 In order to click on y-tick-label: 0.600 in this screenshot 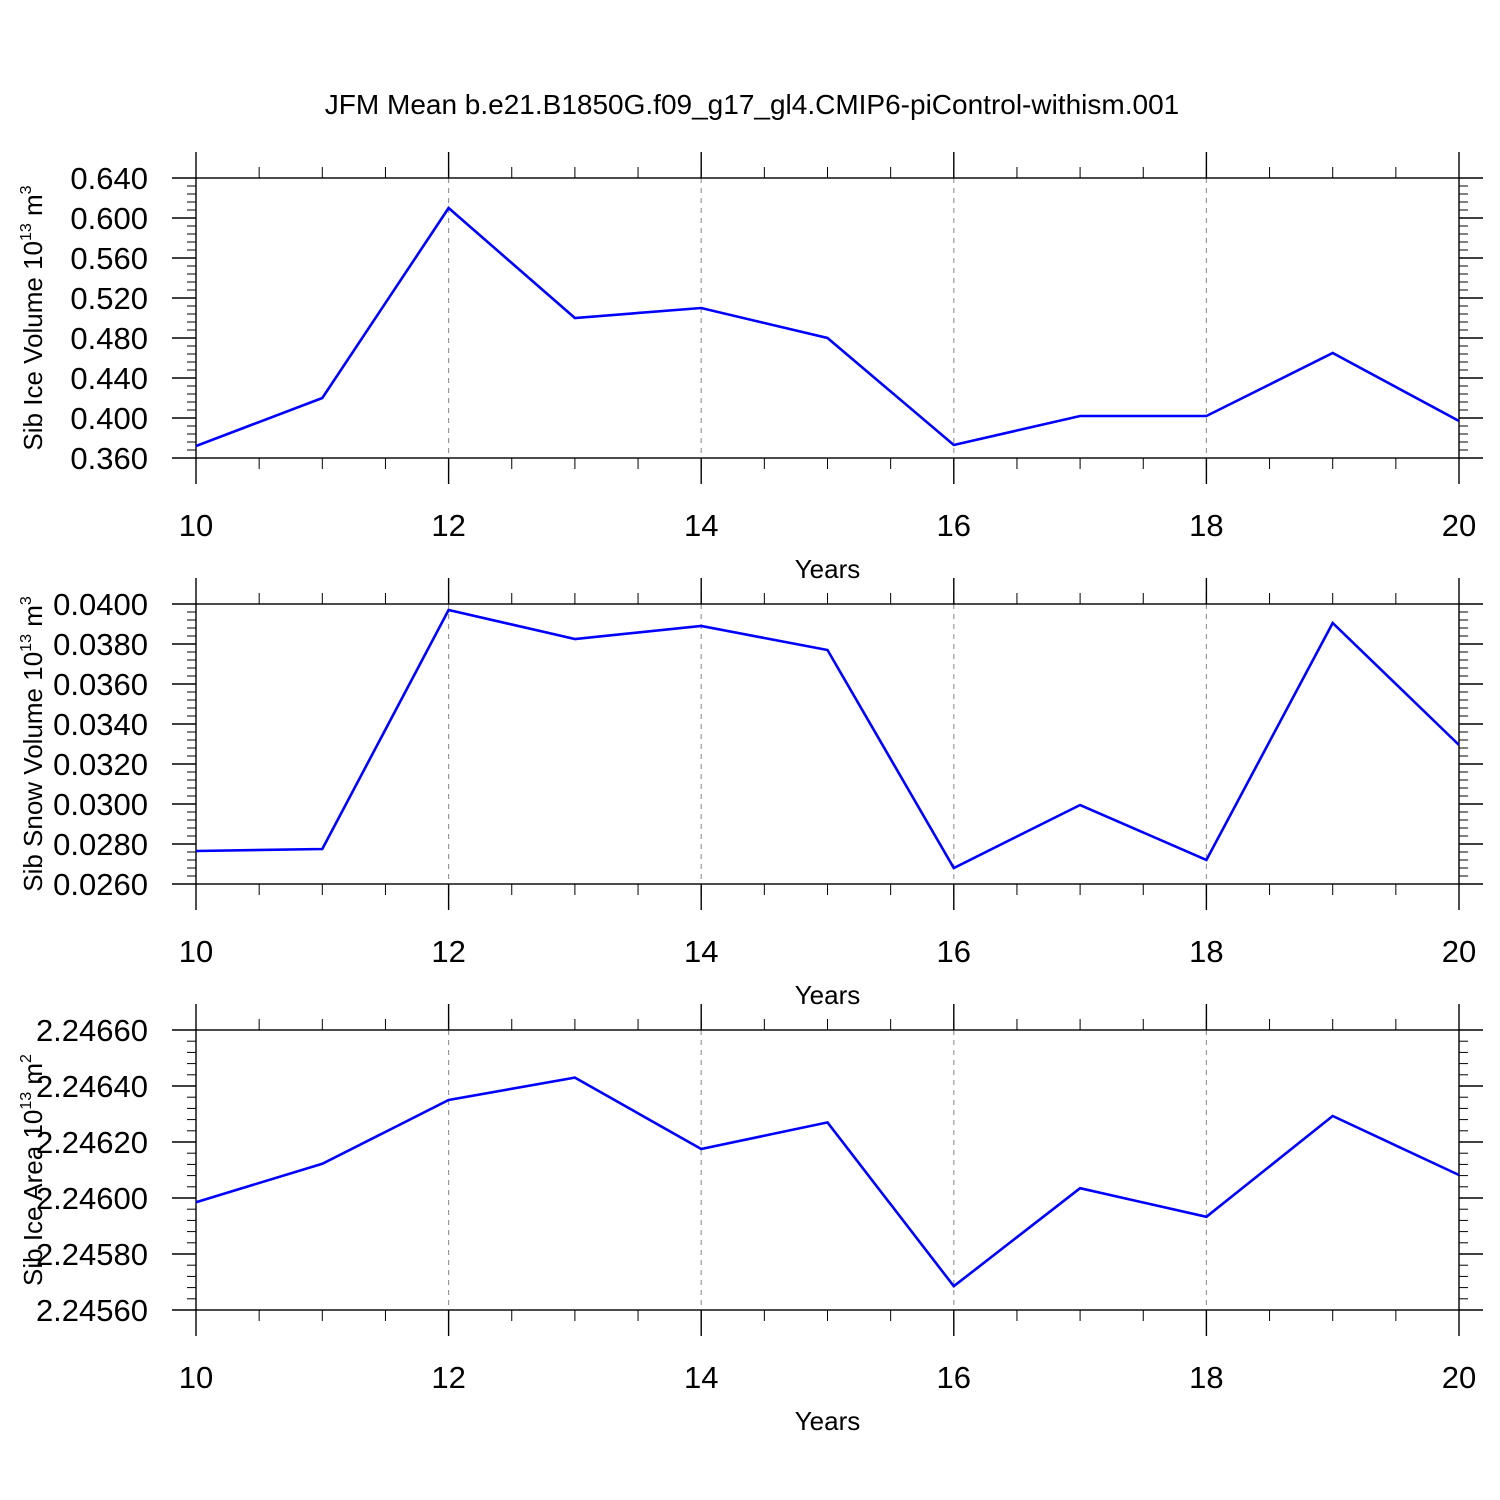, I will do `click(109, 218)`.